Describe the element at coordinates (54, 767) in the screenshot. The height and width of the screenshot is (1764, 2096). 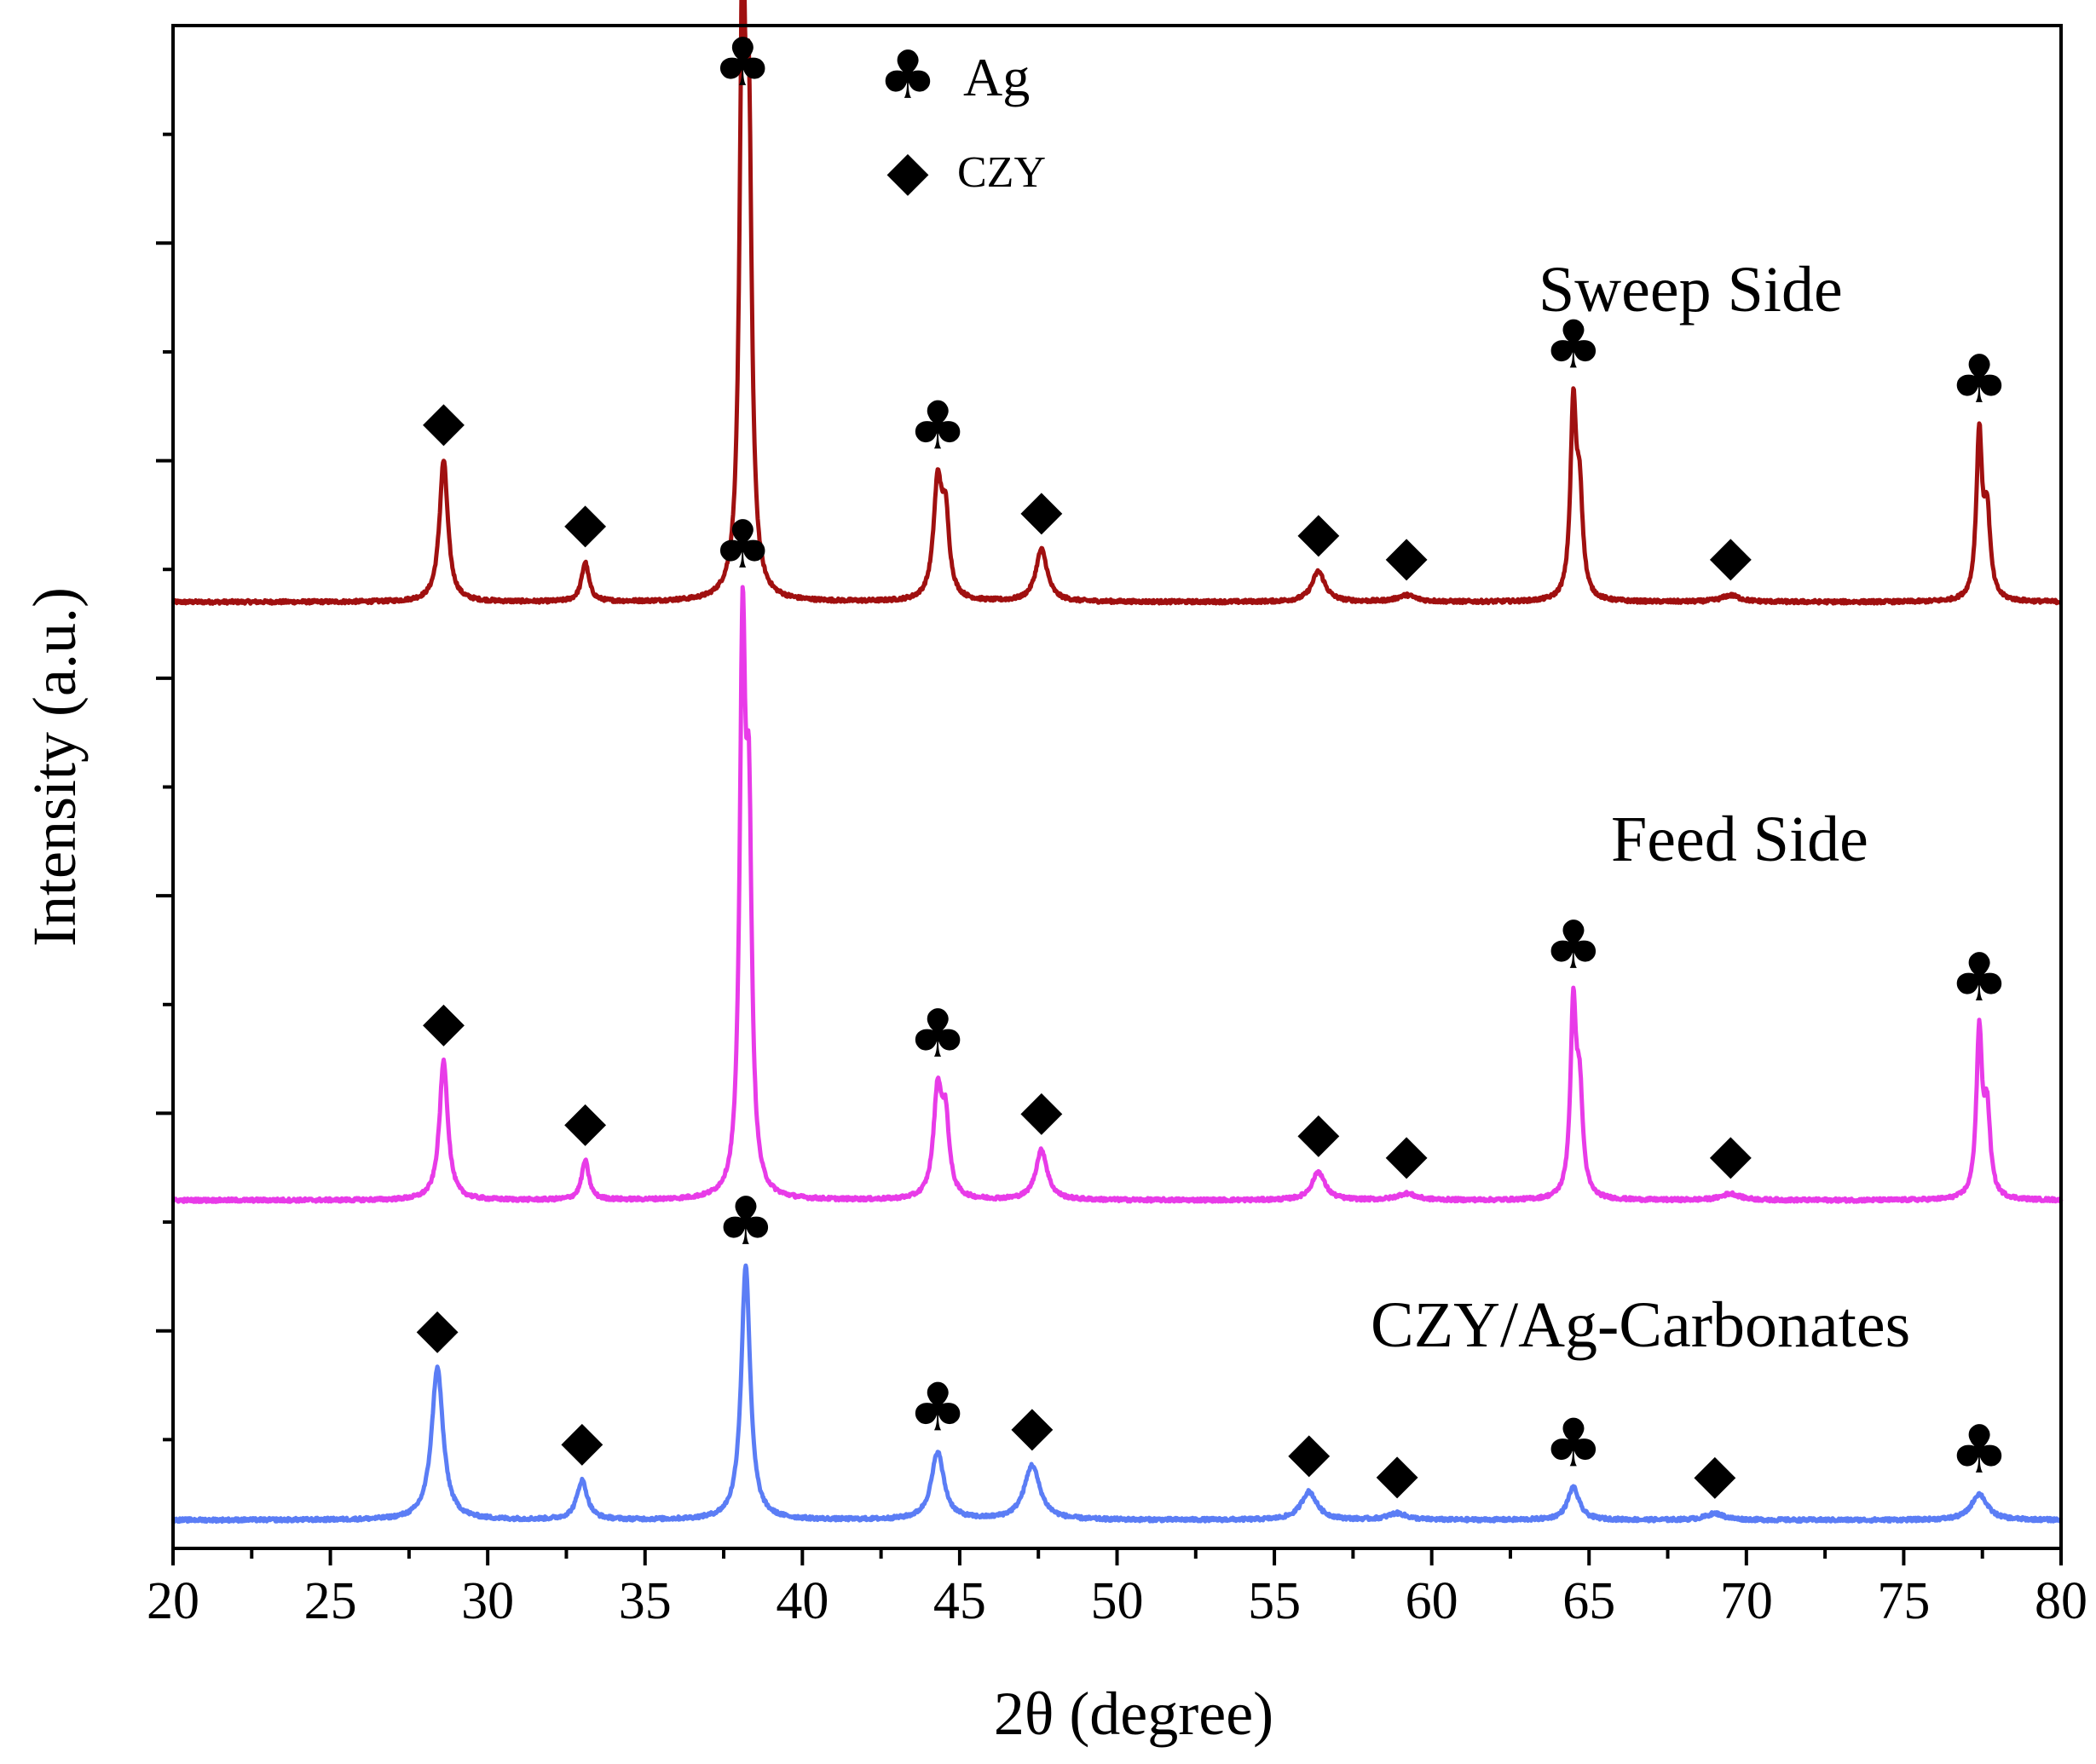
I see `y-axis-title: Intensity (a.u.)` at that location.